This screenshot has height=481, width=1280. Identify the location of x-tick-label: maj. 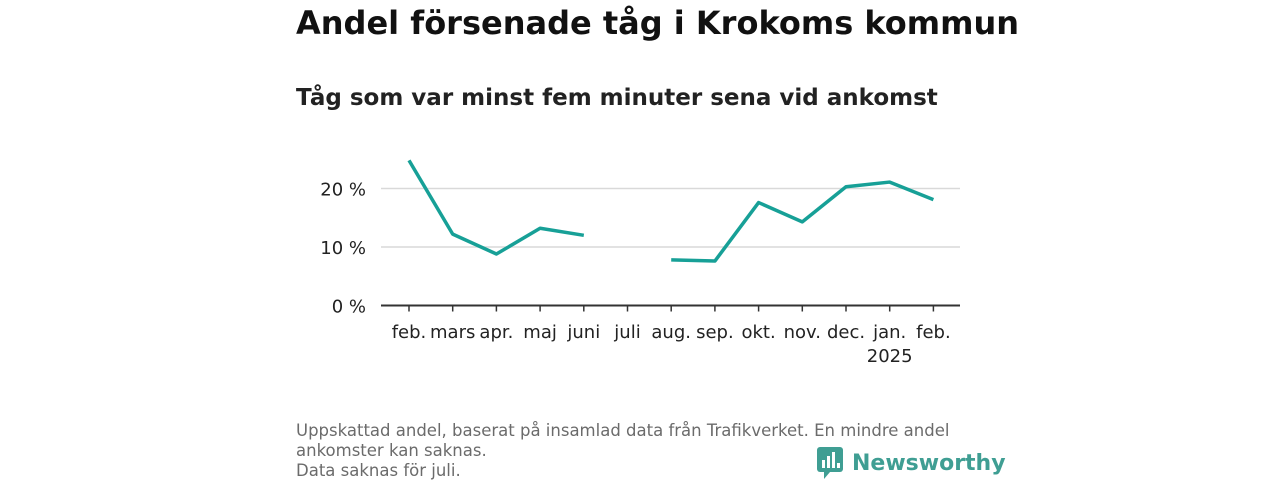
(540, 332).